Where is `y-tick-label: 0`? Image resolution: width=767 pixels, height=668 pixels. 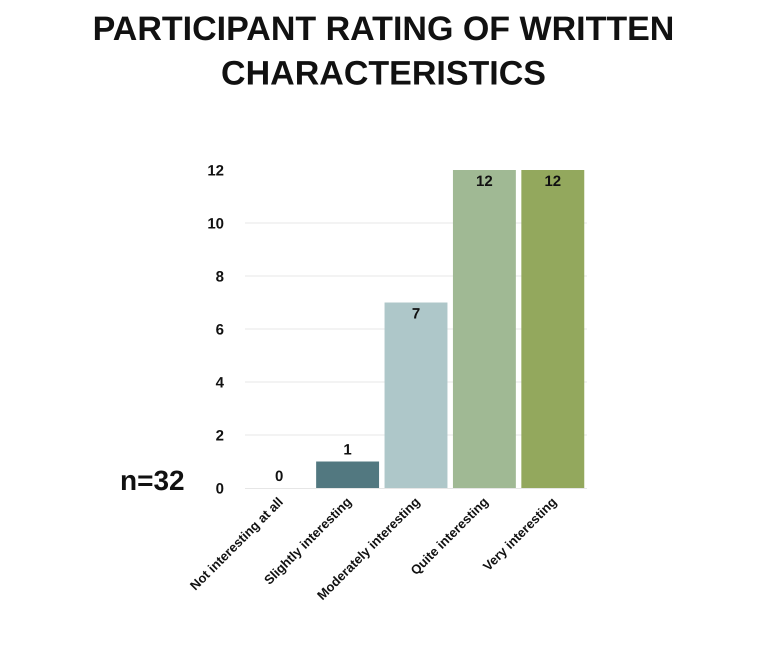
y-tick-label: 0 is located at coordinates (220, 489).